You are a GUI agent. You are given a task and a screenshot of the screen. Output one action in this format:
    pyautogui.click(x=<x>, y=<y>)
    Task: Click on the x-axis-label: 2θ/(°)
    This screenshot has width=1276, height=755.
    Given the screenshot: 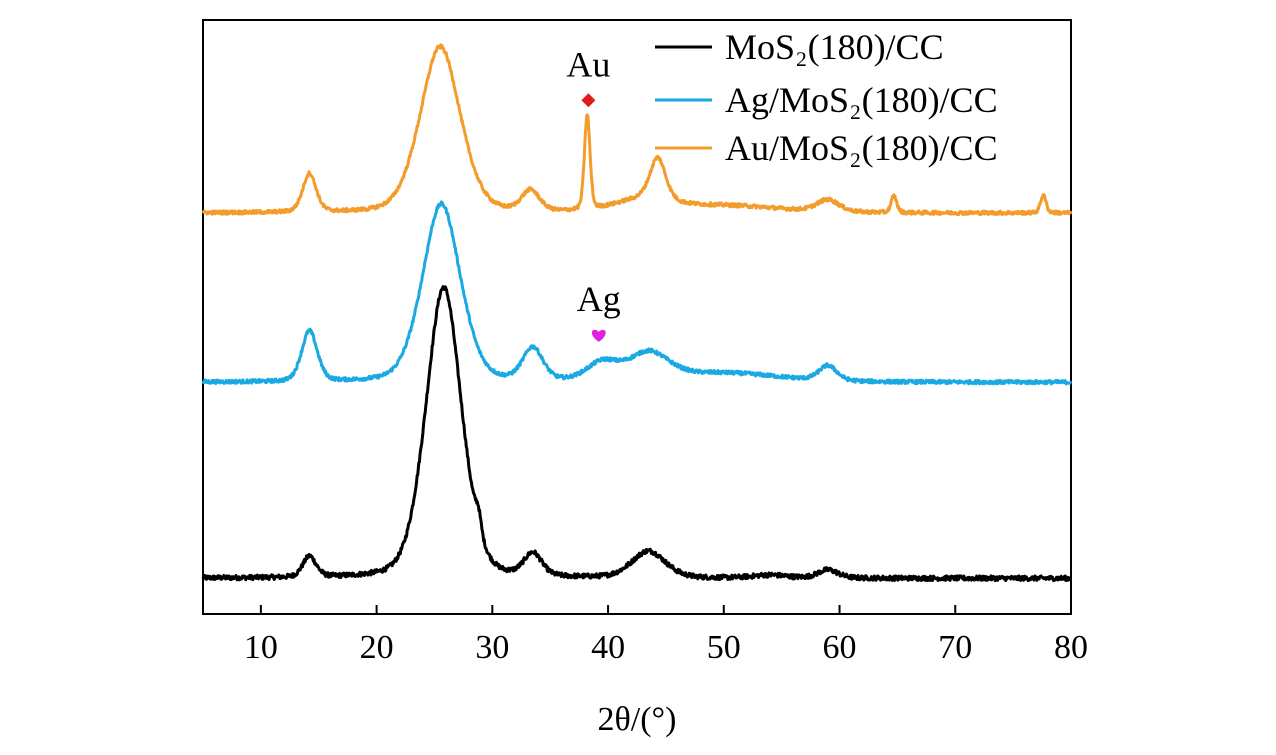 What is the action you would take?
    pyautogui.click(x=637, y=719)
    